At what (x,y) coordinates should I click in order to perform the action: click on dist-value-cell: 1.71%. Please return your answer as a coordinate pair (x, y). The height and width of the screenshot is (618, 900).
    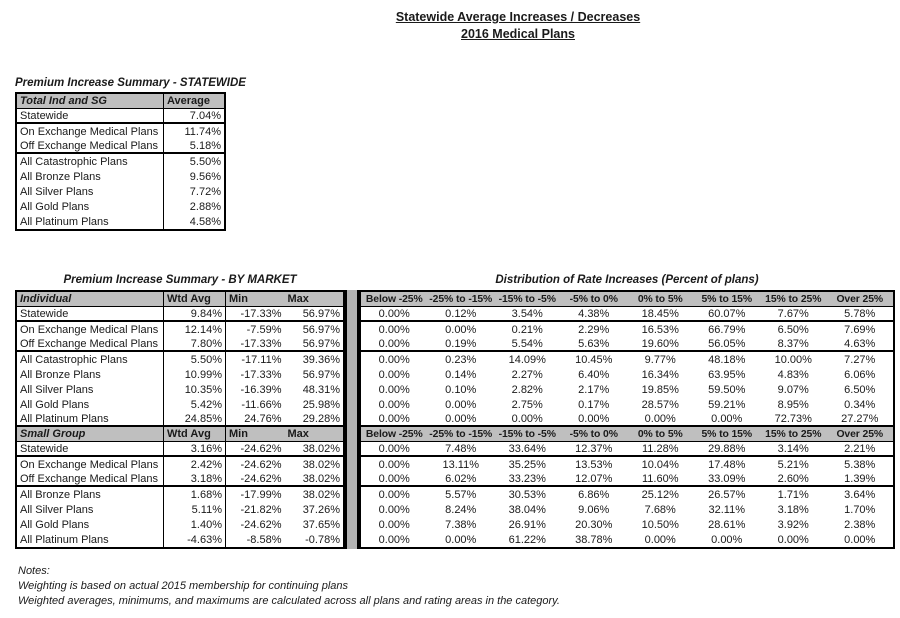
    Looking at the image, I should click on (793, 494).